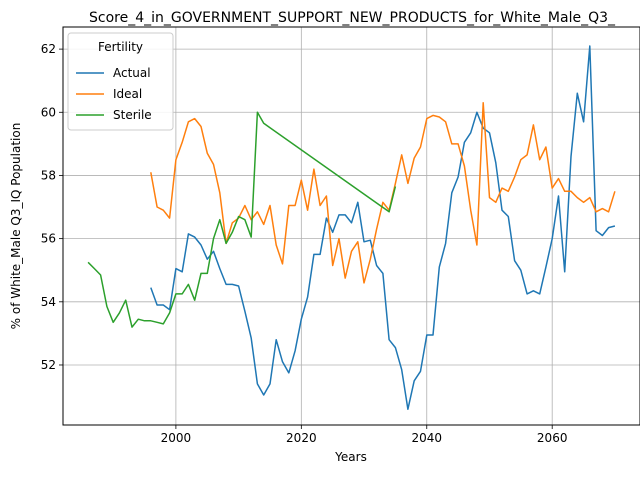 The width and height of the screenshot is (640, 484). Describe the element at coordinates (350, 457) in the screenshot. I see `x-axis-label: Years` at that location.